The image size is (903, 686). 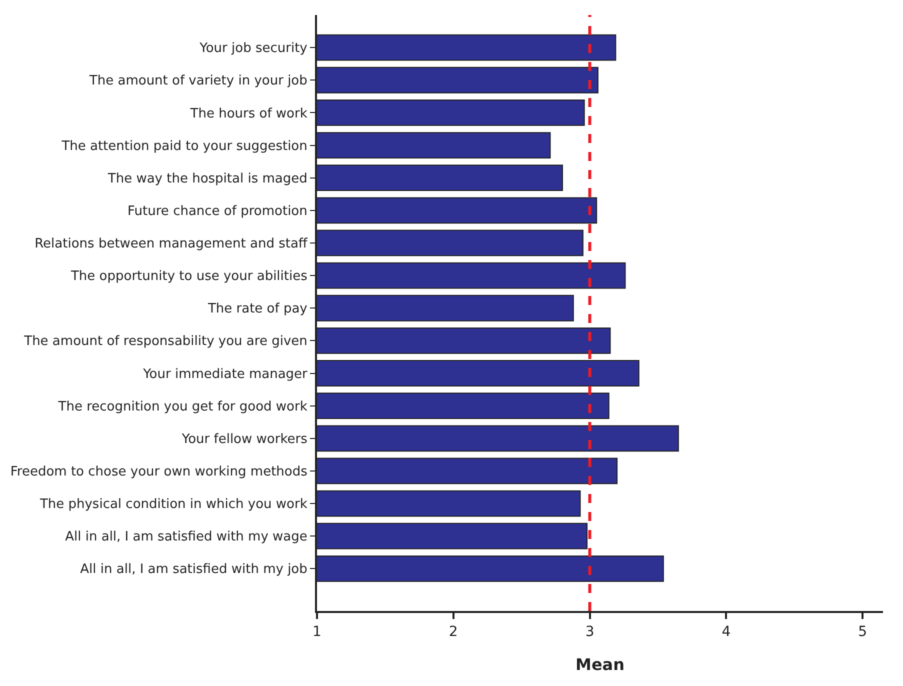 I want to click on y-tick-label: Your job security, so click(x=253, y=48).